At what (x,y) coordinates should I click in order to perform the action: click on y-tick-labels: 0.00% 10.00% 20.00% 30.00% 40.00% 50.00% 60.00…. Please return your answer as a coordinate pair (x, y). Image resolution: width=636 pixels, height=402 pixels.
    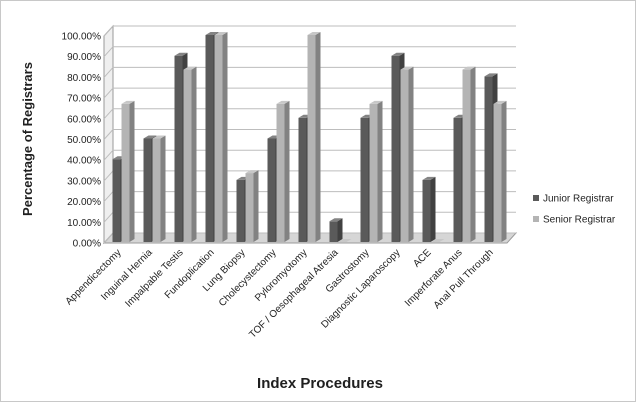
    Looking at the image, I should click on (82, 141).